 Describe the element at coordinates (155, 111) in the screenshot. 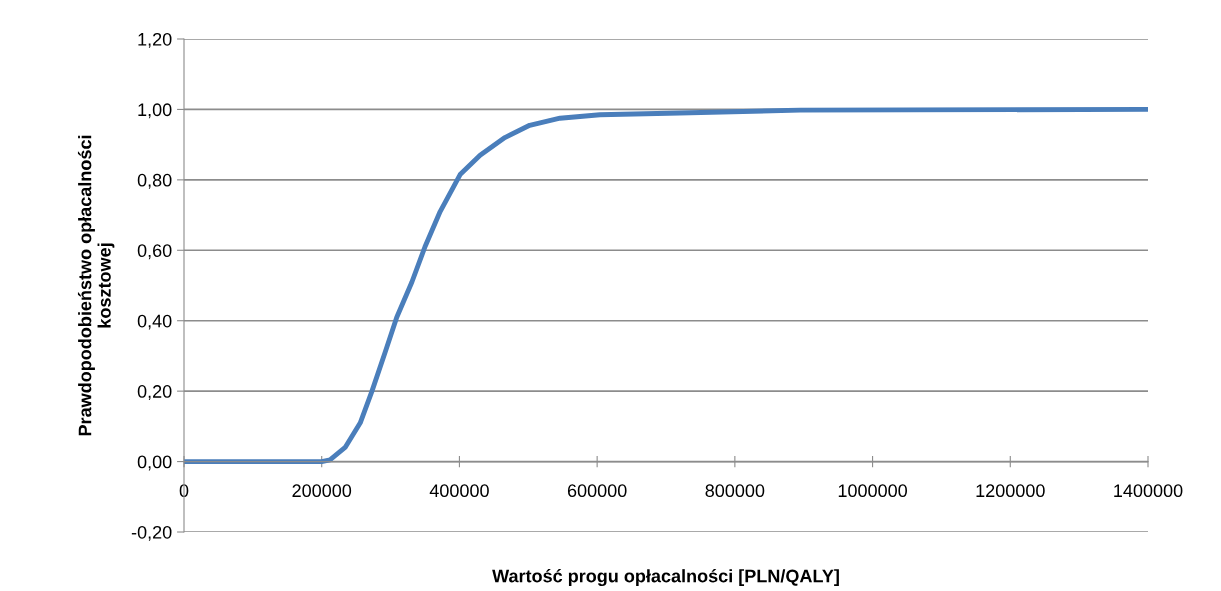

I see `y-tick-label: 1,00` at that location.